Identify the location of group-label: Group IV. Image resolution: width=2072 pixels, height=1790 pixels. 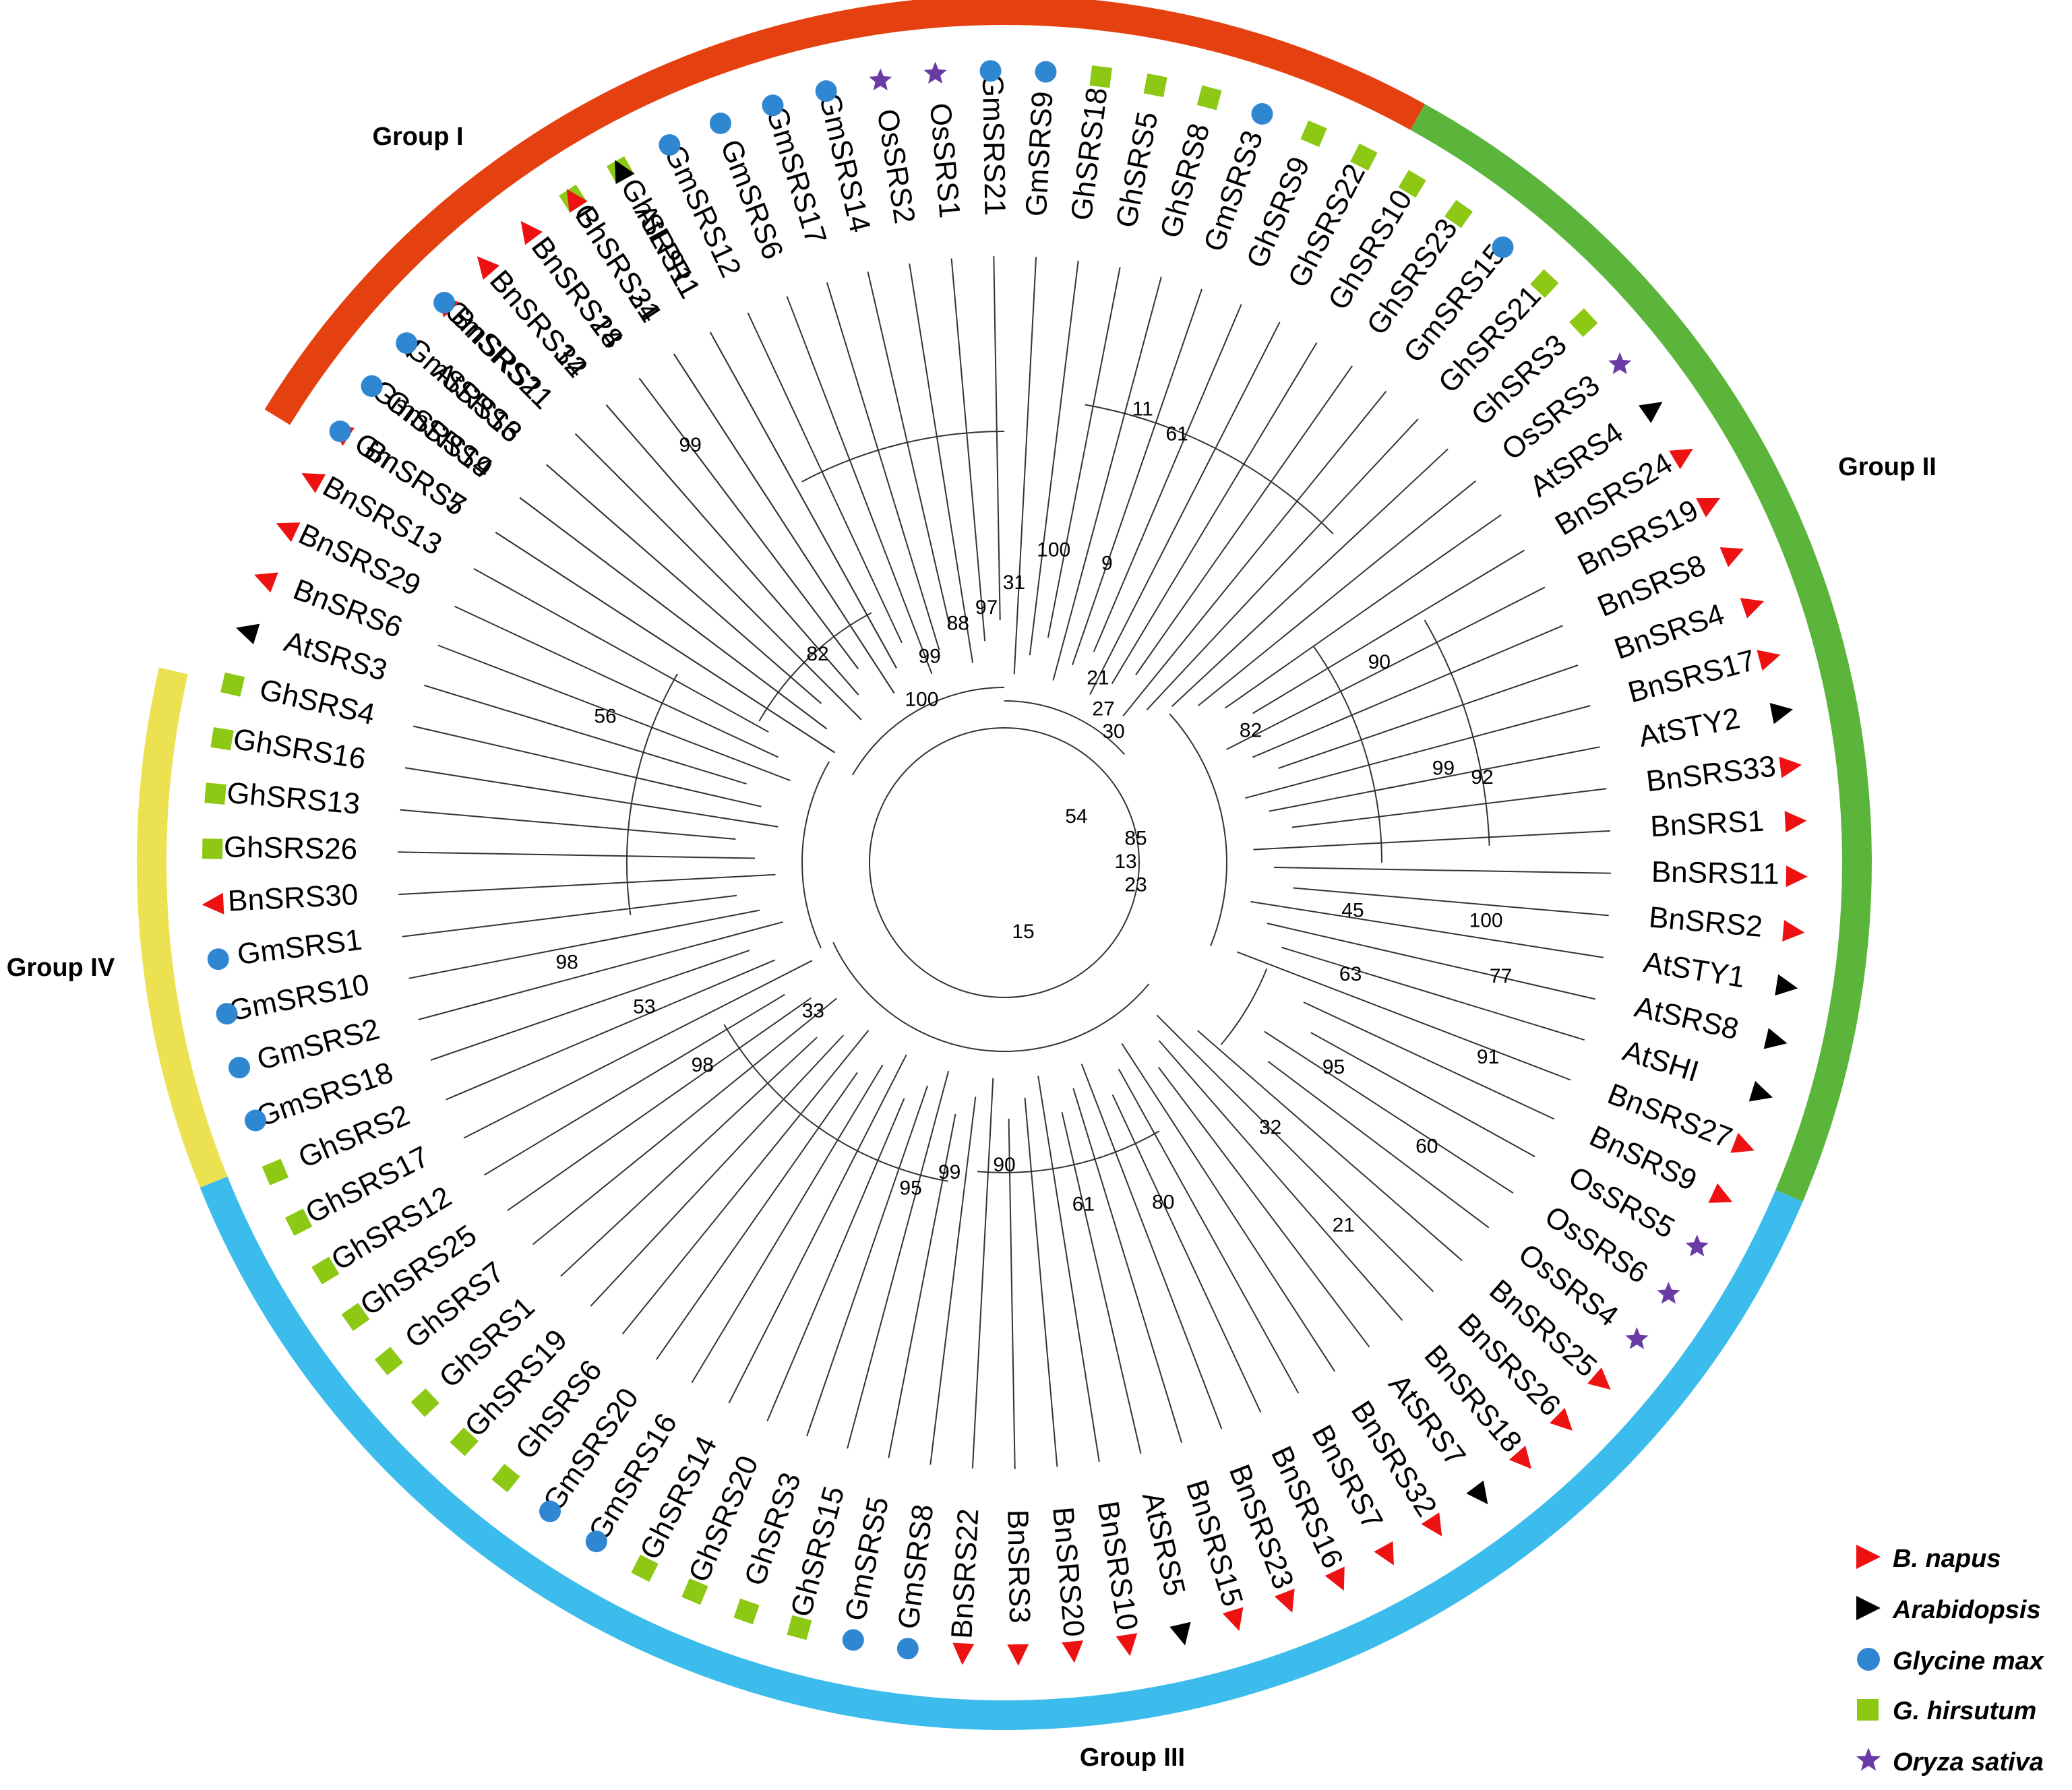
(61, 968).